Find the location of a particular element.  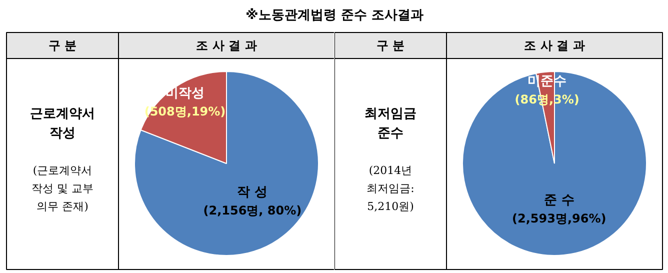

slice-label: 준 수 is located at coordinates (559, 200).